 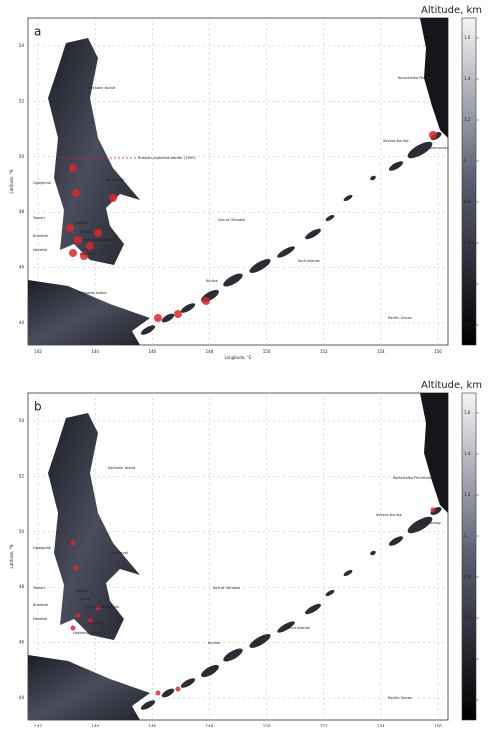 I want to click on y-tick-label: 48, so click(x=22, y=586).